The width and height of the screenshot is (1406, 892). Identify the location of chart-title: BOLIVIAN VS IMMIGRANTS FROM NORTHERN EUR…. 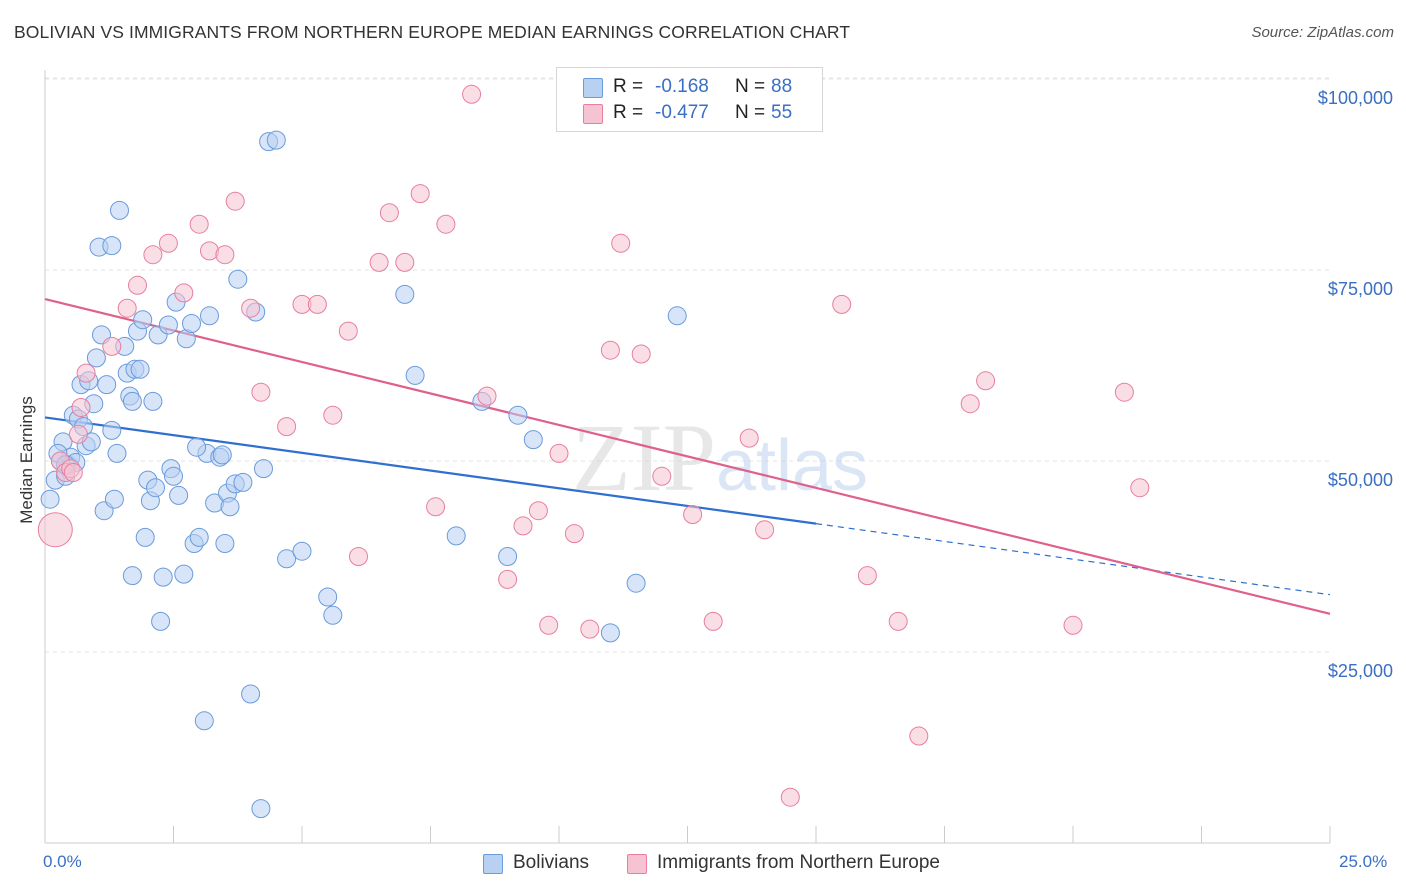
(432, 32).